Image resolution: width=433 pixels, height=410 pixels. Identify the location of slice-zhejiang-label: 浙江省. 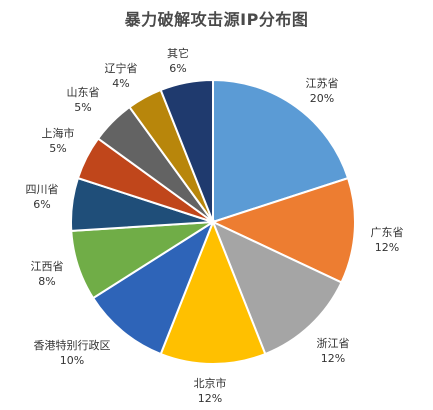
(333, 343).